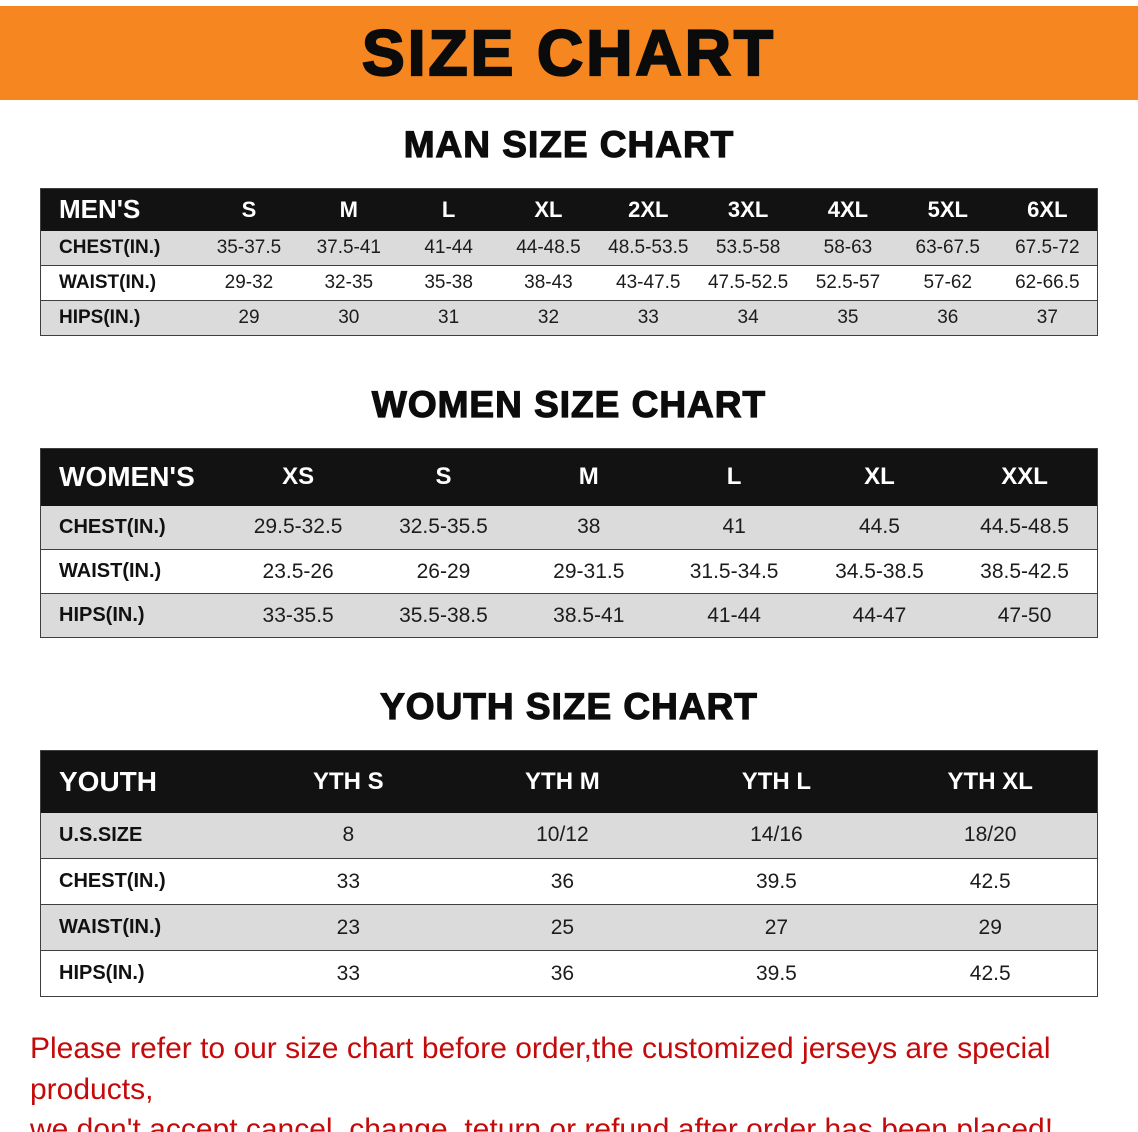  Describe the element at coordinates (748, 317) in the screenshot. I see `measurement-value: 34` at that location.